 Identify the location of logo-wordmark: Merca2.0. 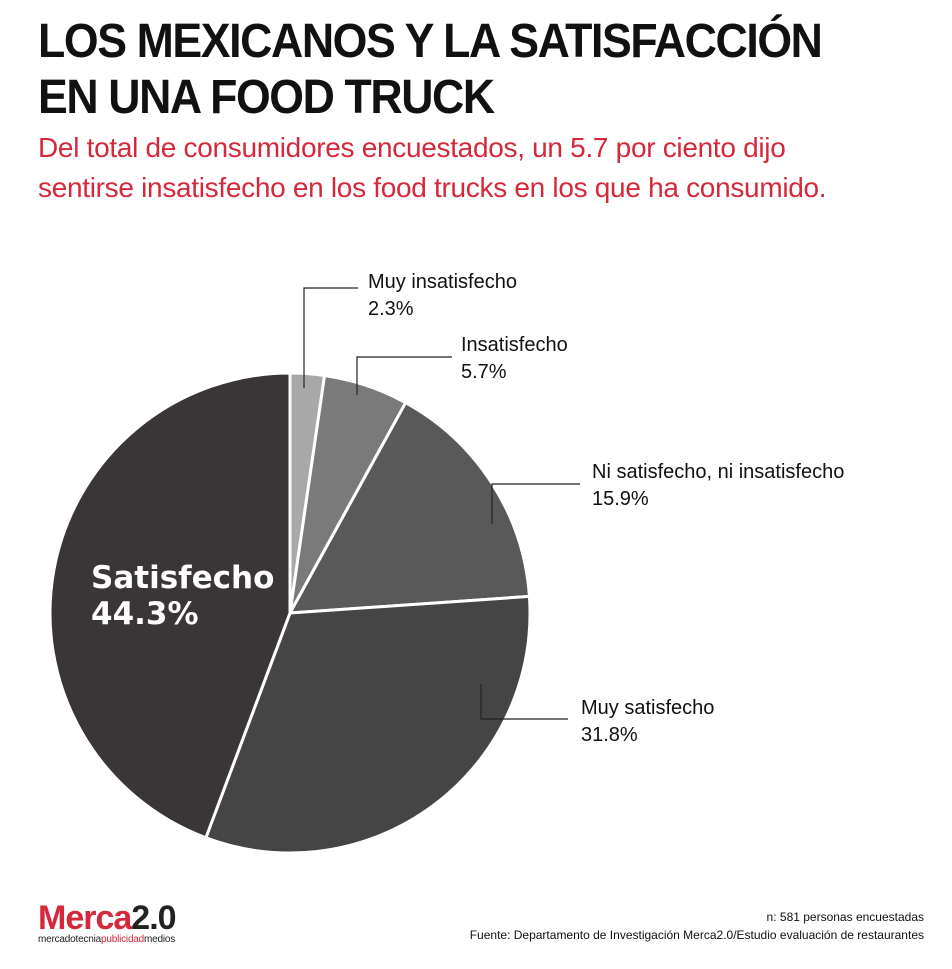
(107, 918).